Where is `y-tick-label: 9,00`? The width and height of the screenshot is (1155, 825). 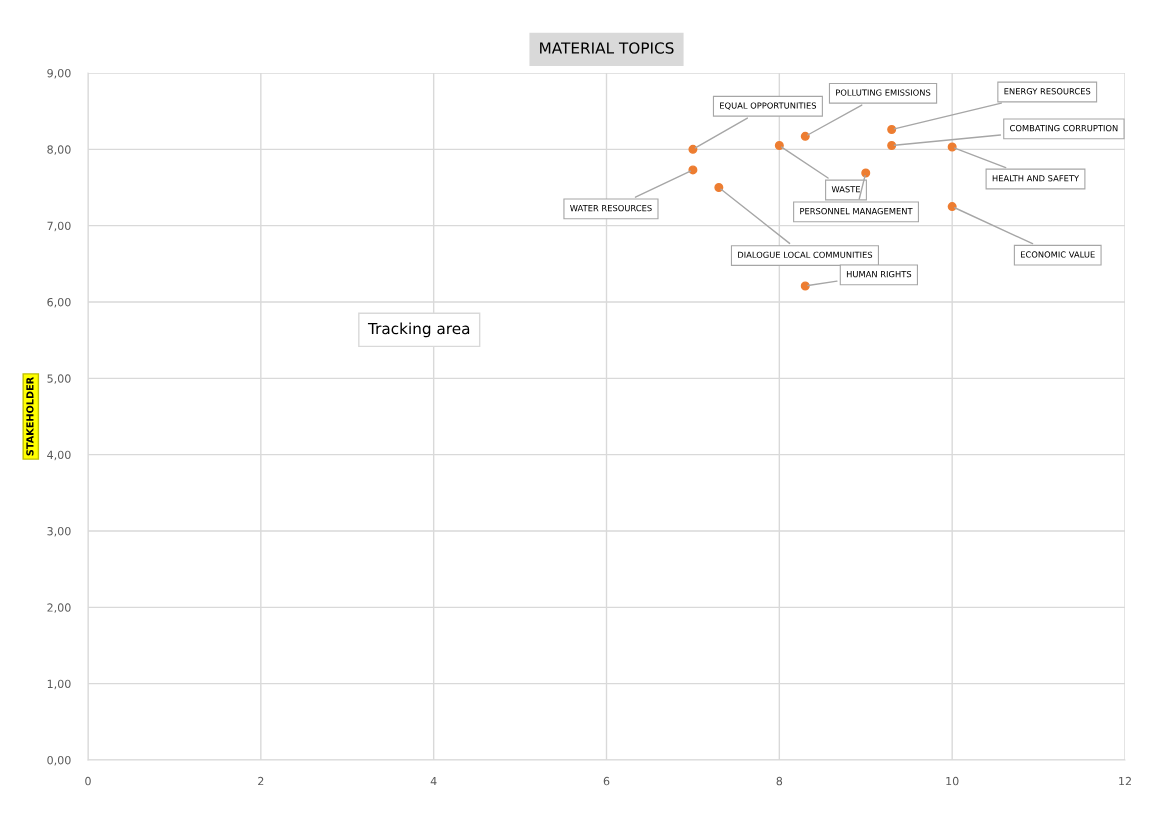 y-tick-label: 9,00 is located at coordinates (59, 73).